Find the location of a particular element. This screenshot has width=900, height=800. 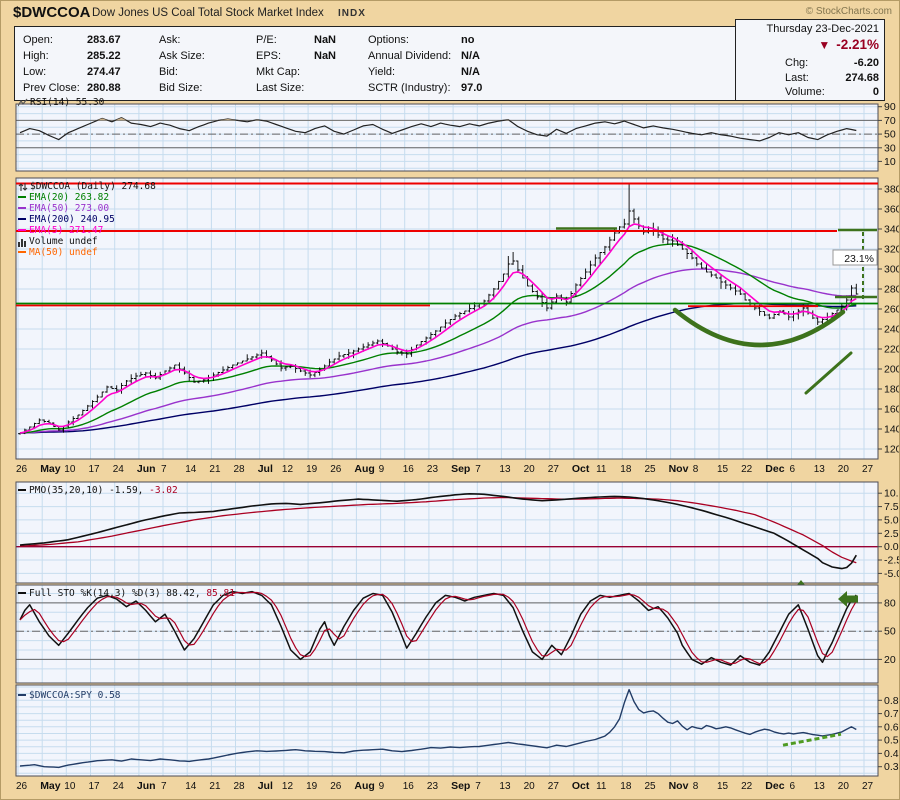

quote-row: Options: no is located at coordinates (425, 40).